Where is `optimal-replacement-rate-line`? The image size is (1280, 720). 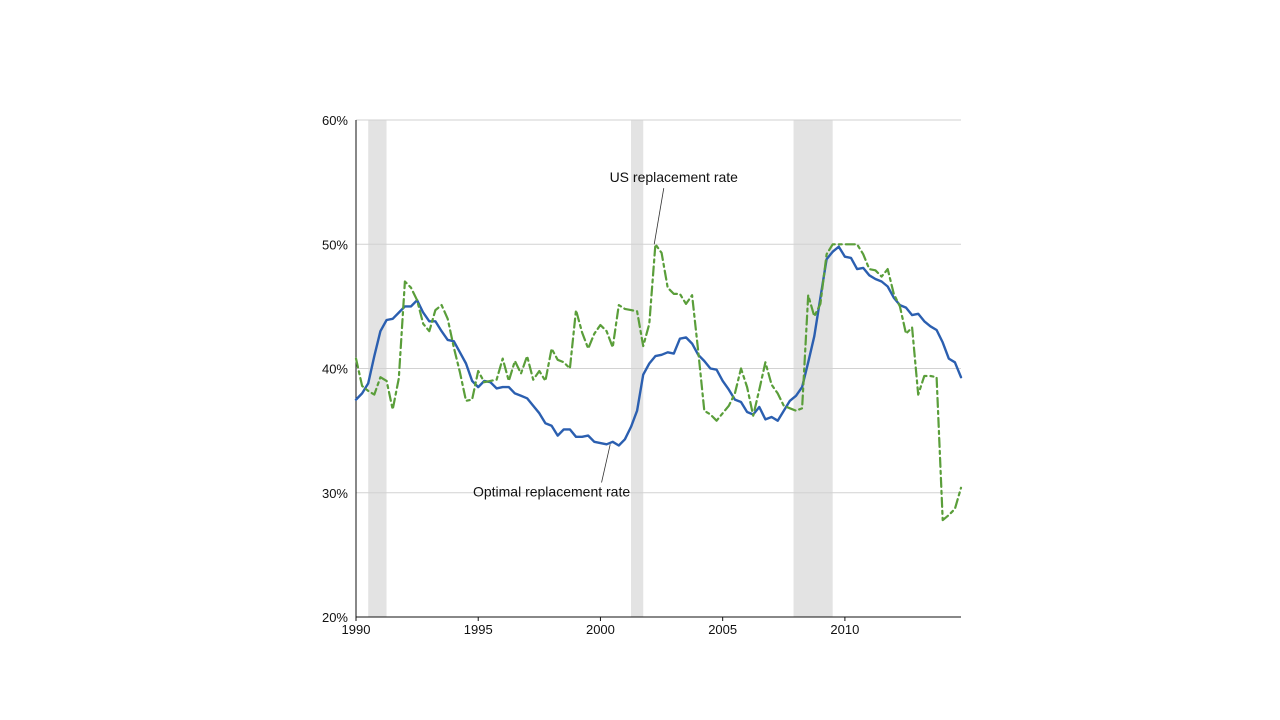
optimal-replacement-rate-line is located at coordinates (658, 346).